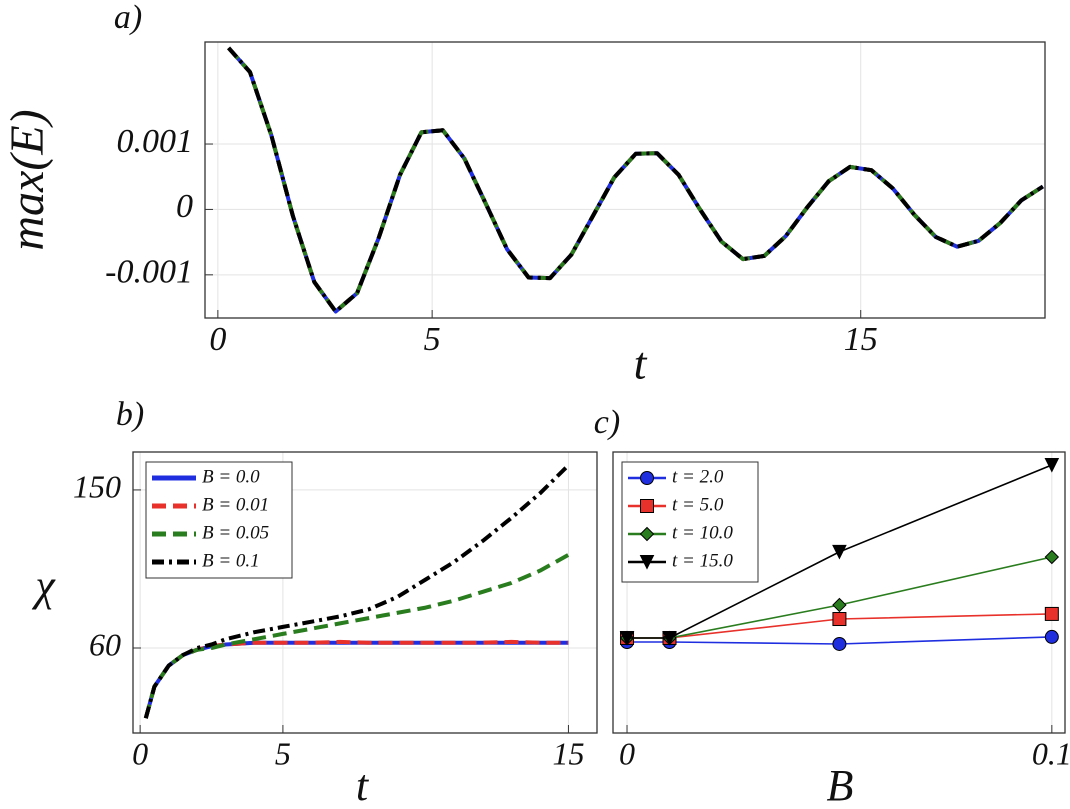 The image size is (1070, 809). I want to click on legend-label: t = 2.0, so click(698, 476).